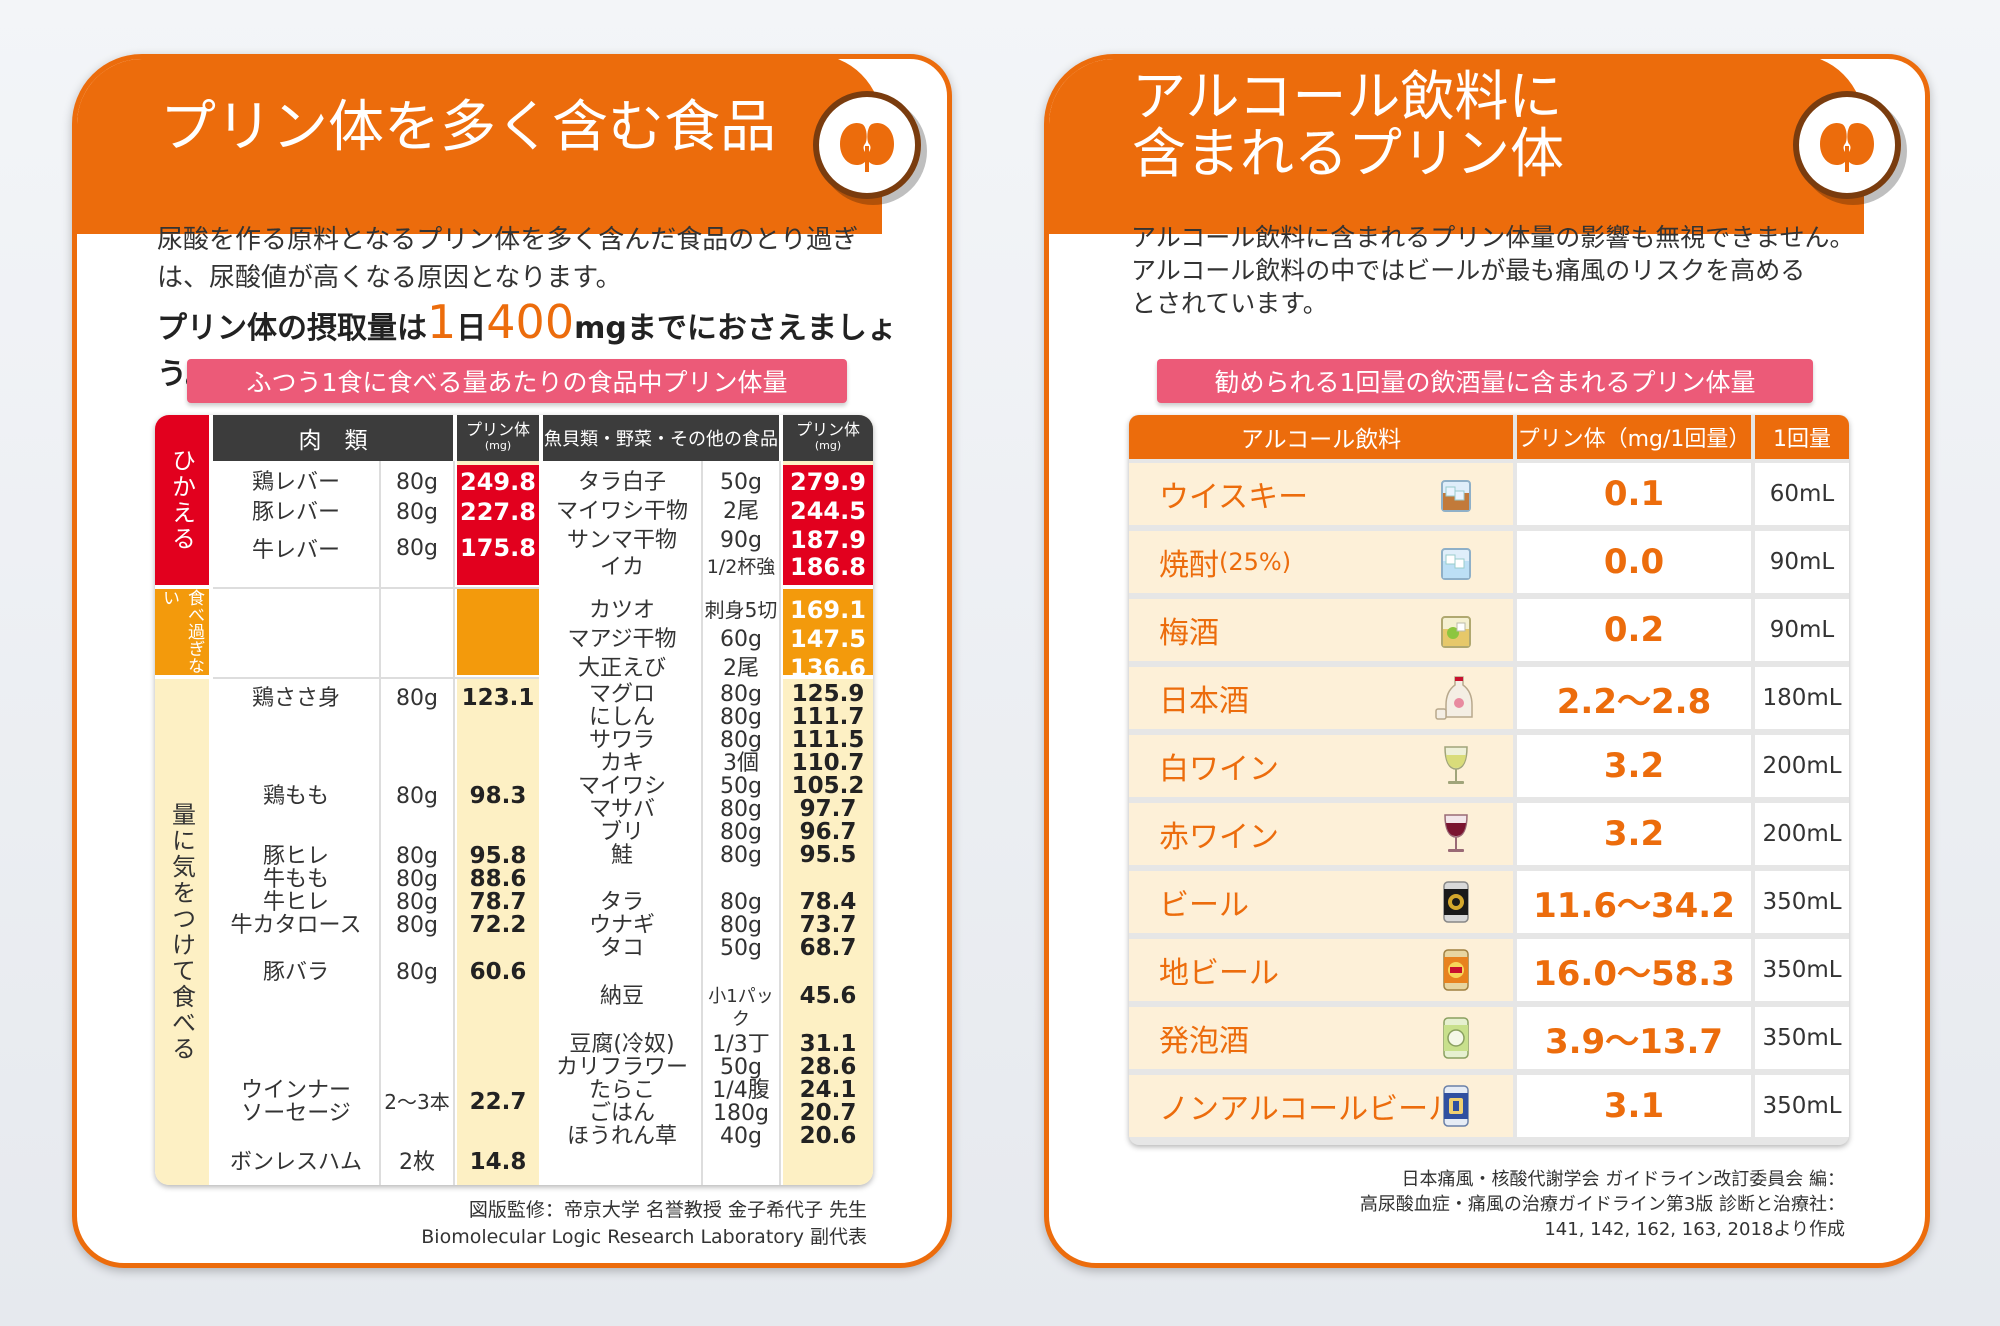 This screenshot has width=2000, height=1326. I want to click on em-pre: プリン体の摂取量は, so click(292, 328).